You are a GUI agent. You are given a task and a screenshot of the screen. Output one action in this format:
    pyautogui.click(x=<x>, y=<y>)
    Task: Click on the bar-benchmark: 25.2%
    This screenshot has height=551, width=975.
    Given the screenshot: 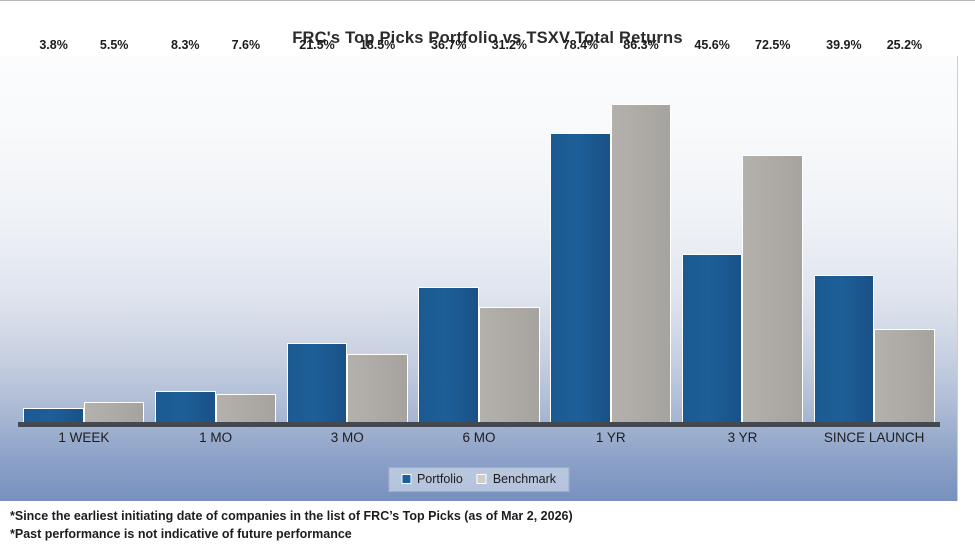 What is the action you would take?
    pyautogui.click(x=904, y=230)
    